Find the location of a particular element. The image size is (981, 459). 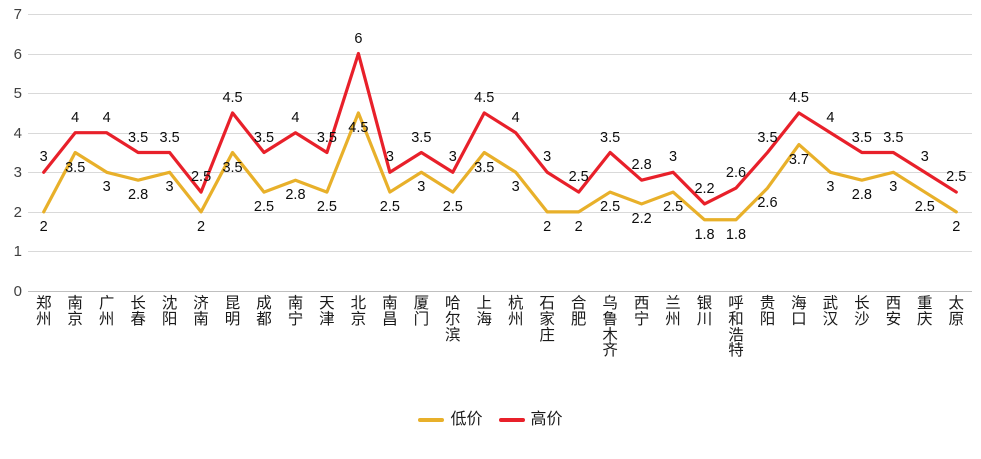

point-label-高价-石家庄: 3 is located at coordinates (547, 157).